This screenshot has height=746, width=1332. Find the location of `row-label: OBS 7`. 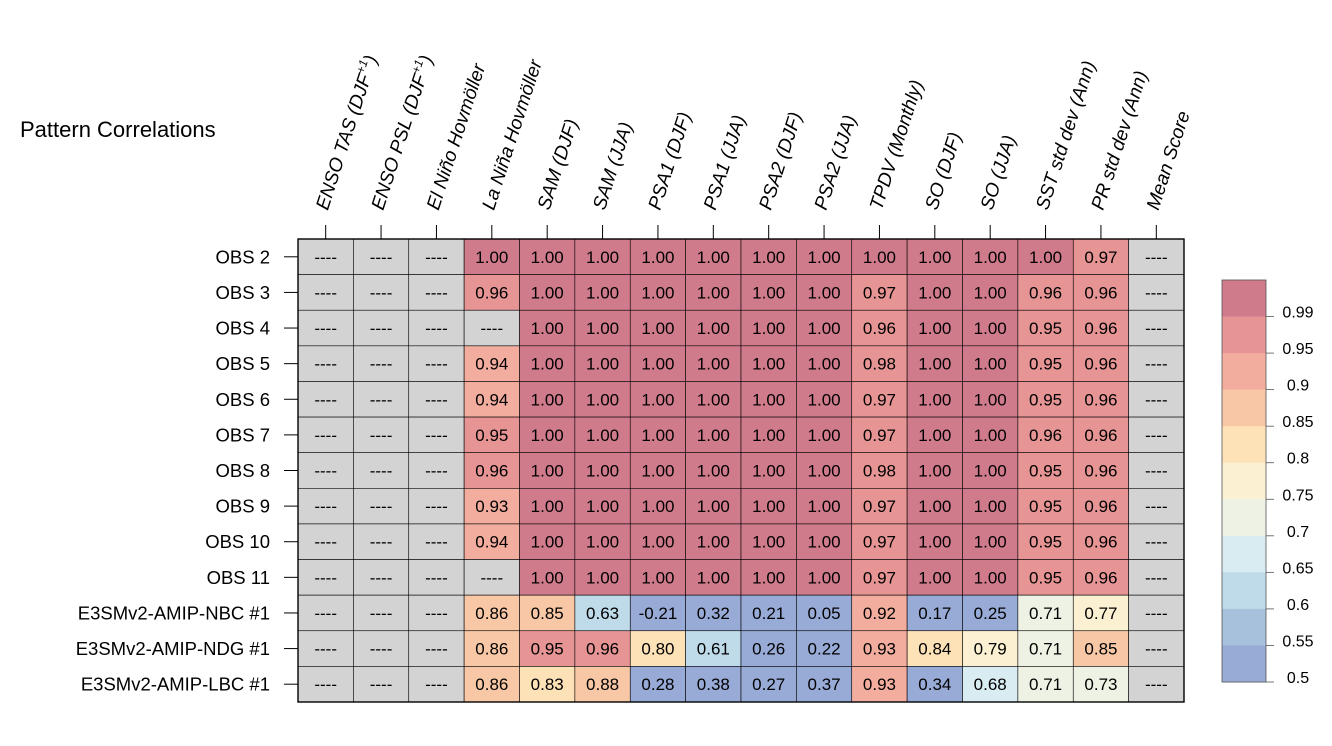

row-label: OBS 7 is located at coordinates (243, 434).